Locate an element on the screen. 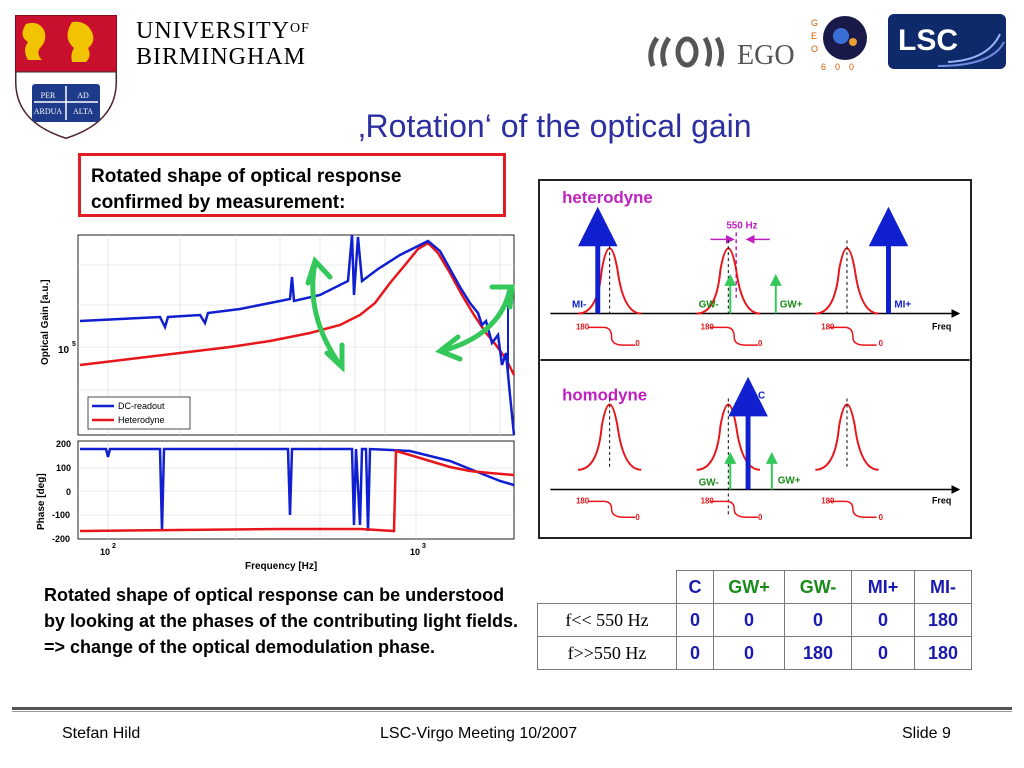  table-header-mi-plus: MI+ is located at coordinates (883, 587).